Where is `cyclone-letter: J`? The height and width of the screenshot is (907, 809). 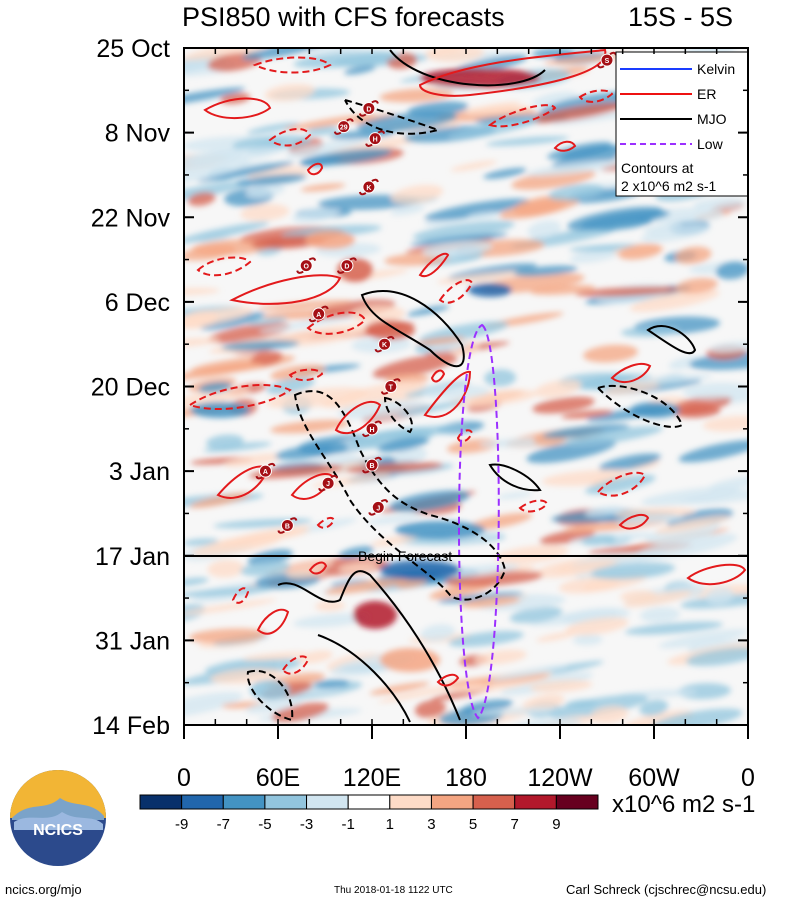 cyclone-letter: J is located at coordinates (328, 484).